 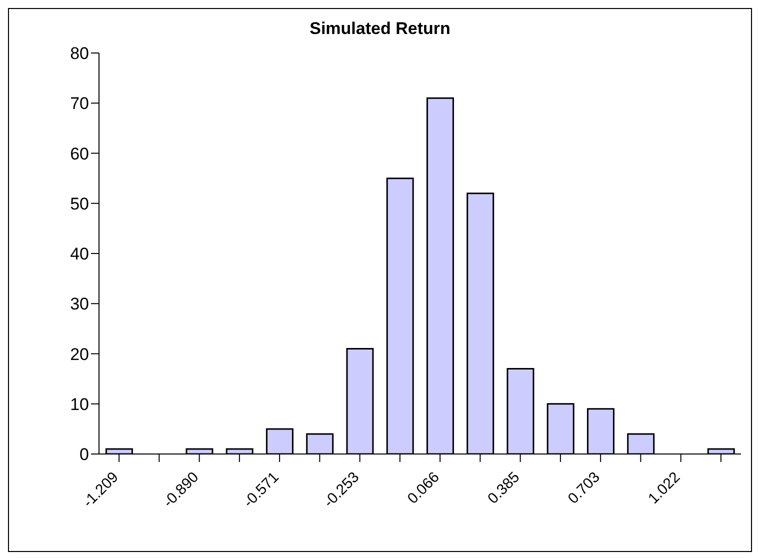 What do you see at coordinates (380, 29) in the screenshot?
I see `chart-title: Simulated Return` at bounding box center [380, 29].